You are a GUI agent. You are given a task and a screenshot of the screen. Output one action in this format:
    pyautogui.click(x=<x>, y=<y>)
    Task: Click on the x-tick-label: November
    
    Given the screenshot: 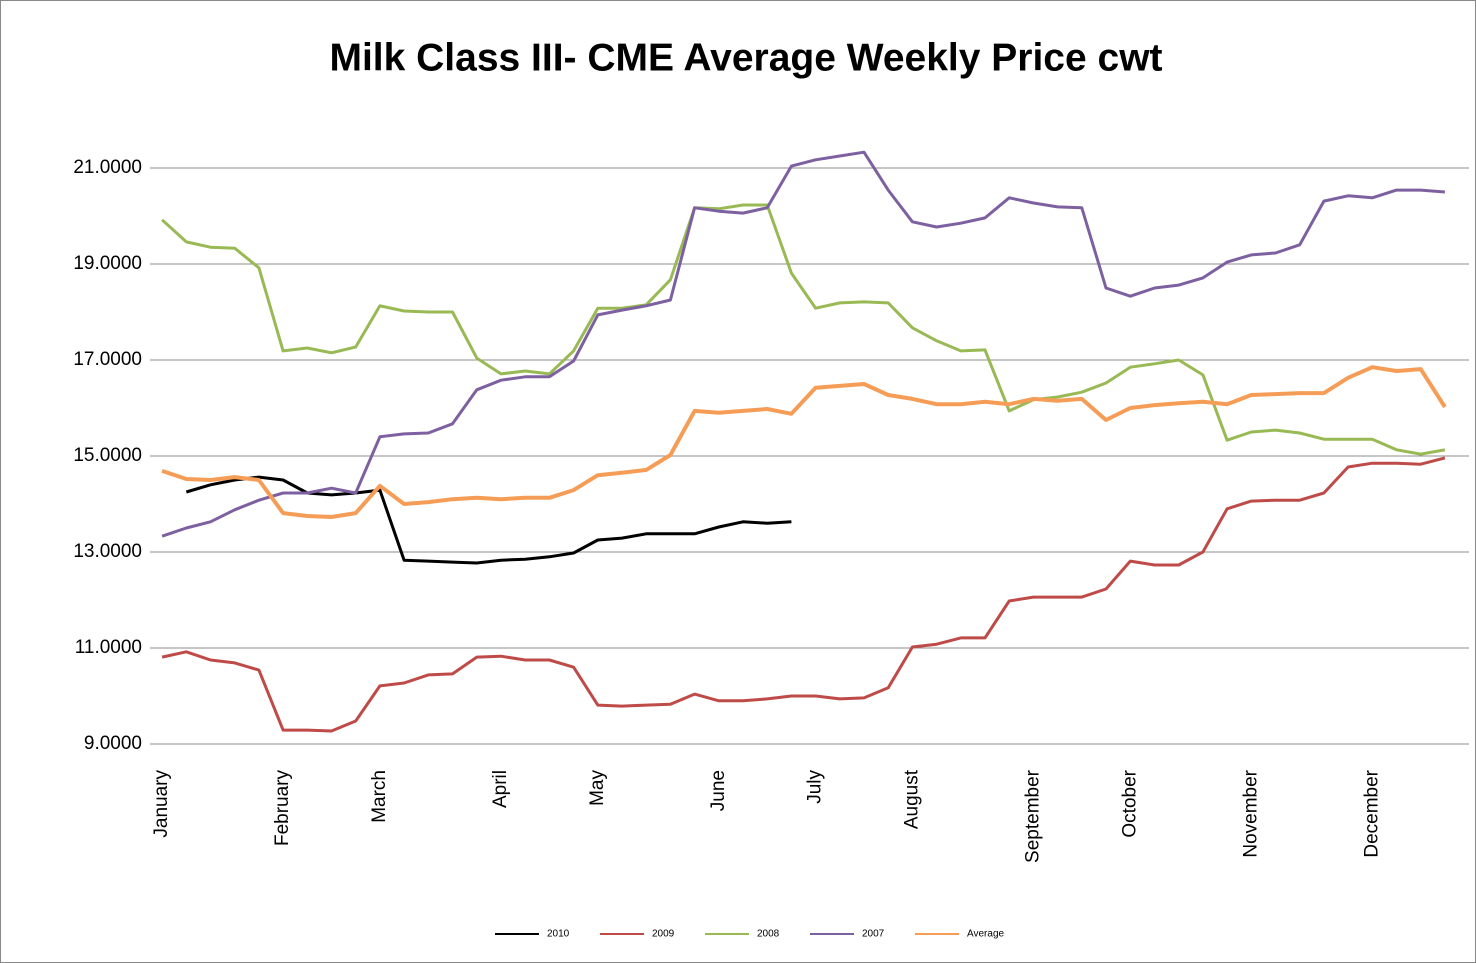 What is the action you would take?
    pyautogui.click(x=1250, y=813)
    